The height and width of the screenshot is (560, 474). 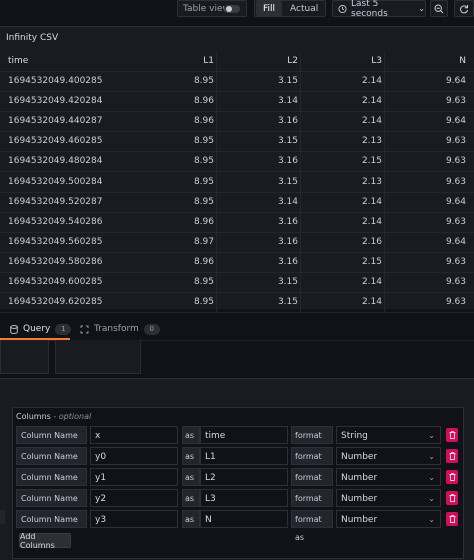 What do you see at coordinates (120, 329) in the screenshot?
I see `tab-transform: Transform 0` at bounding box center [120, 329].